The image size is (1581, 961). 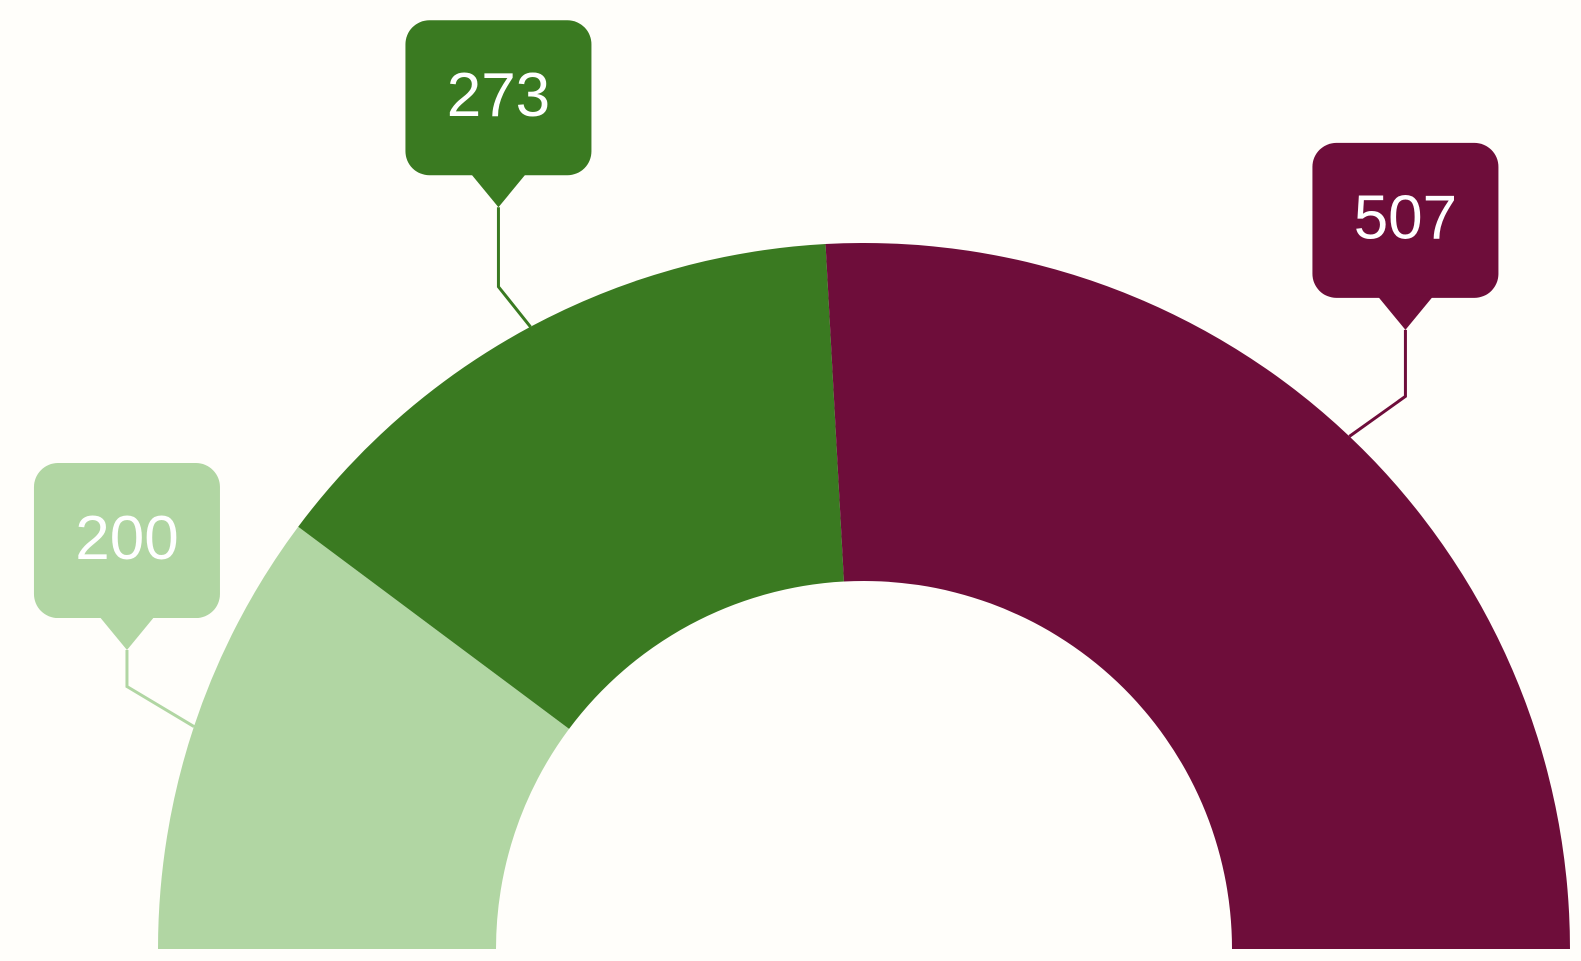 I want to click on data-label: 200, so click(x=126, y=538).